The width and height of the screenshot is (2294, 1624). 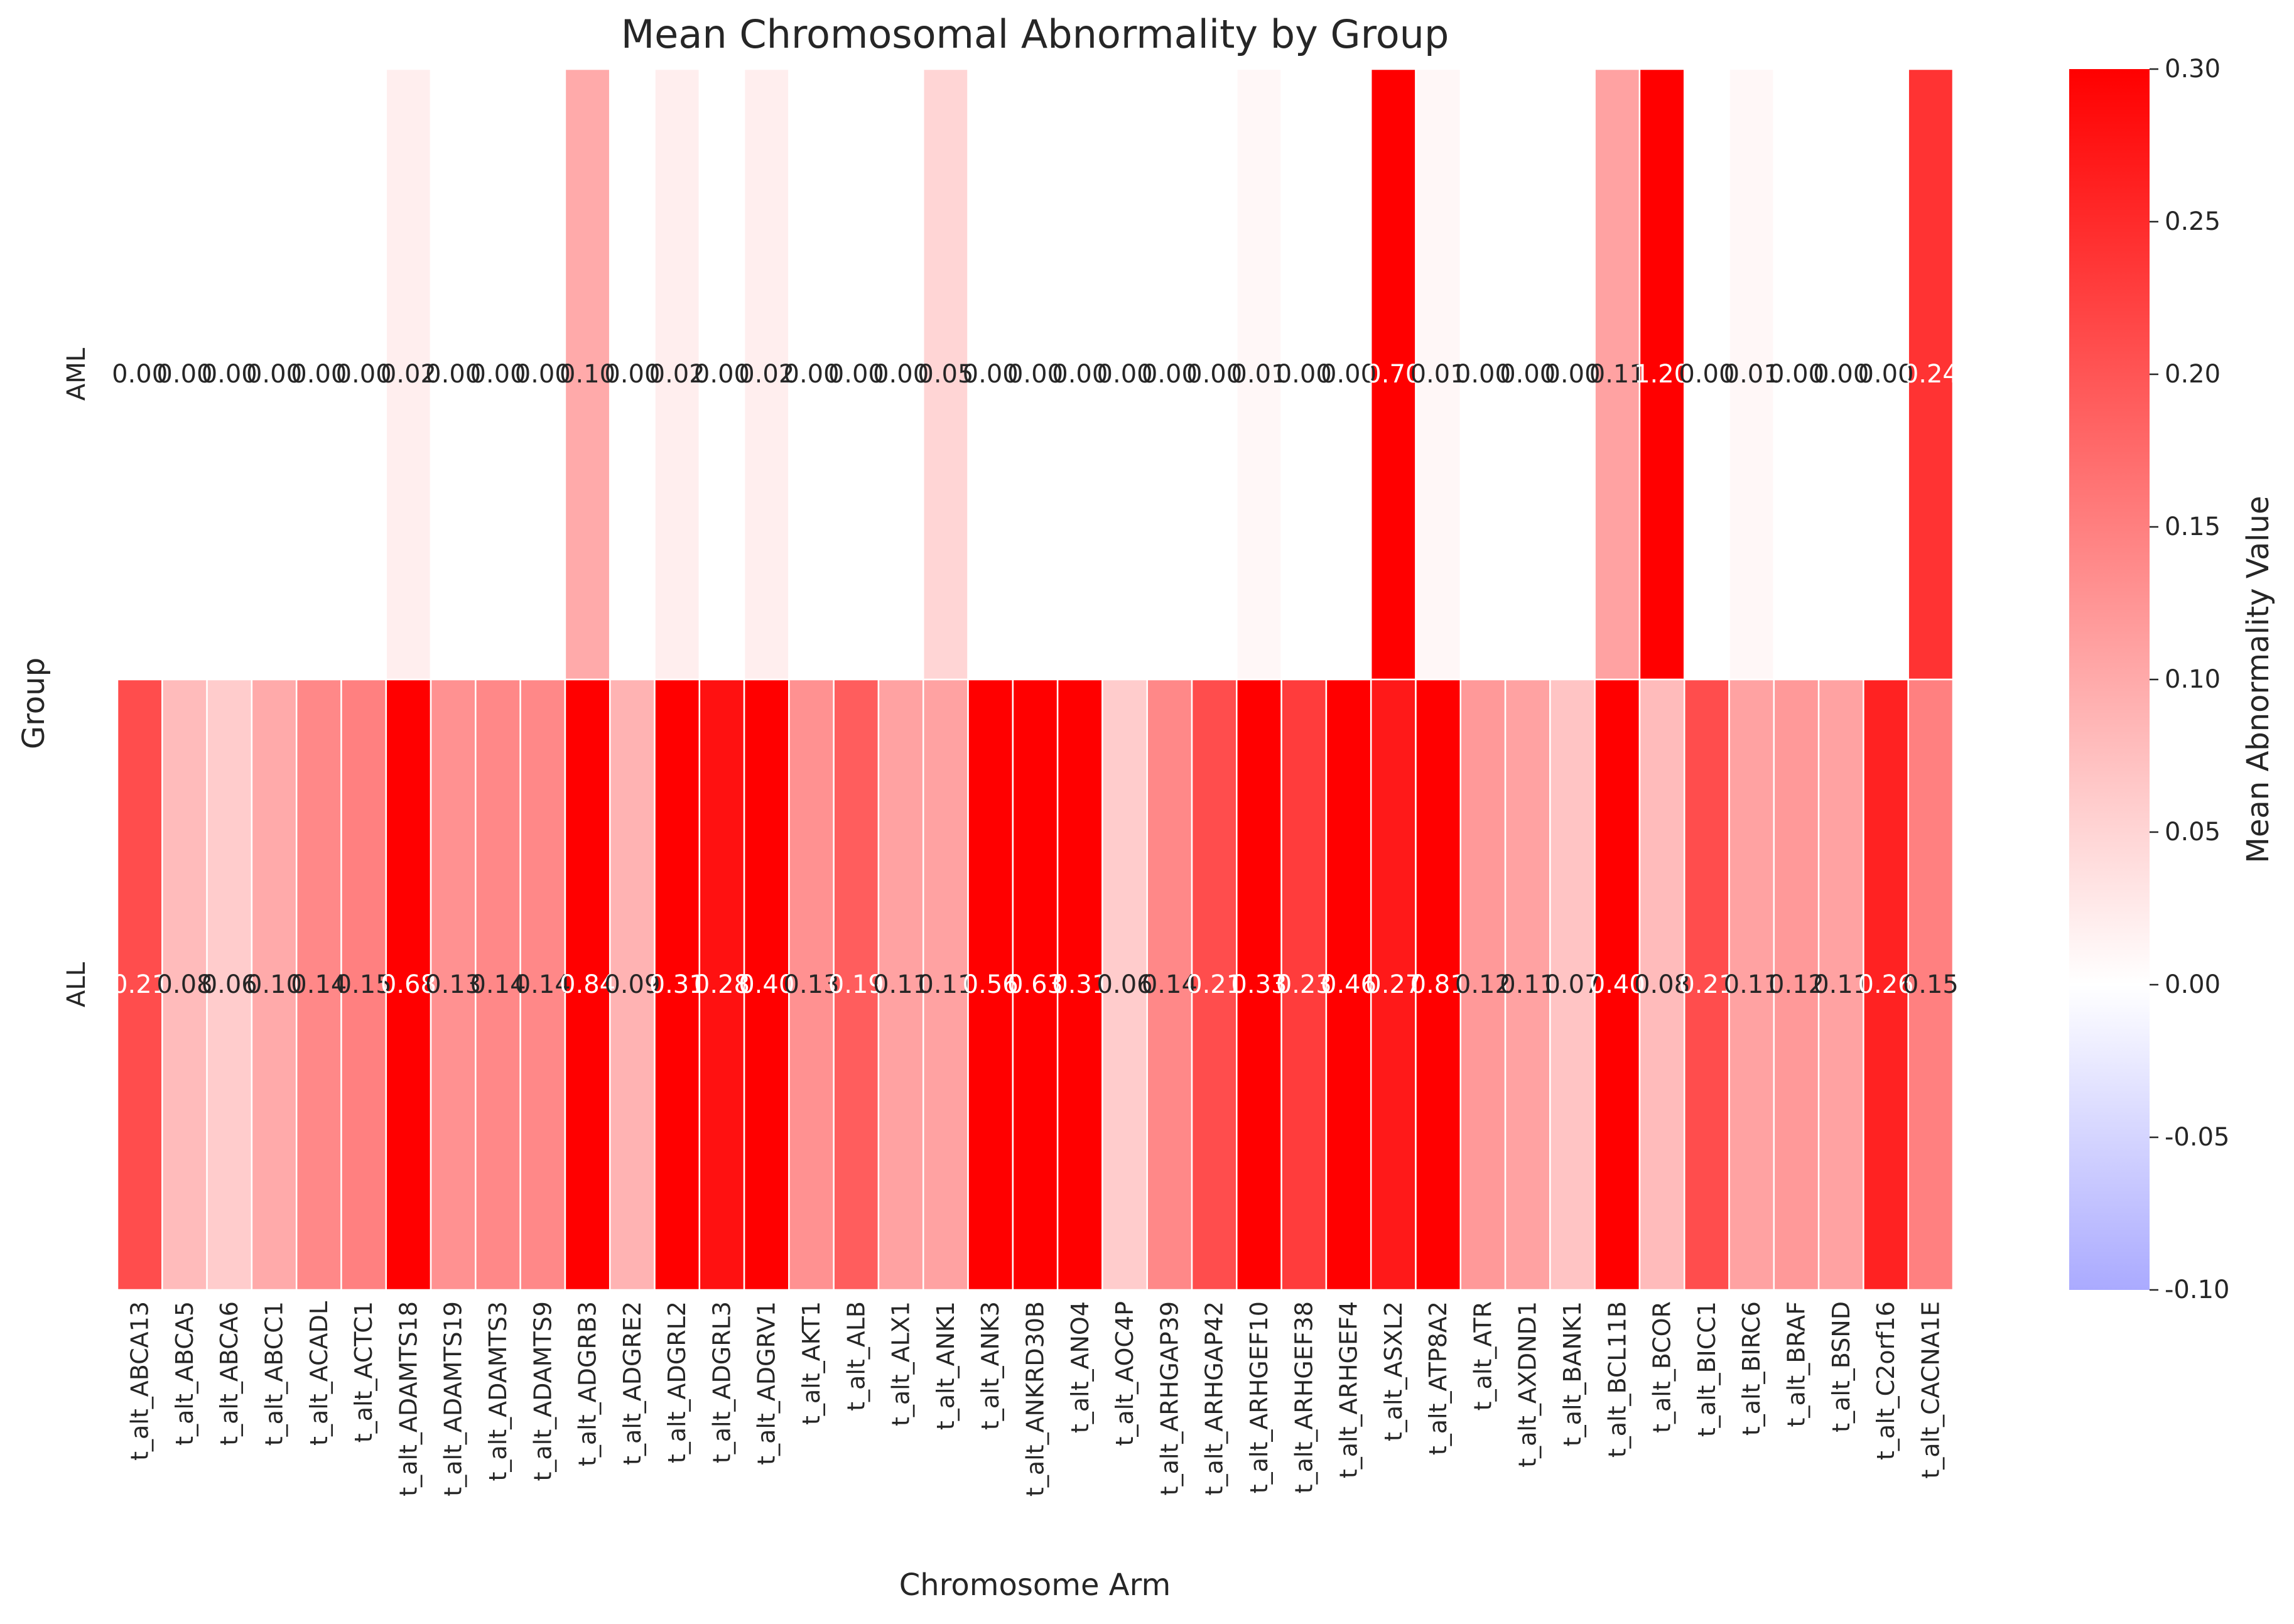 What do you see at coordinates (1886, 1380) in the screenshot?
I see `x-tick-label: t_alt_C2orf16` at bounding box center [1886, 1380].